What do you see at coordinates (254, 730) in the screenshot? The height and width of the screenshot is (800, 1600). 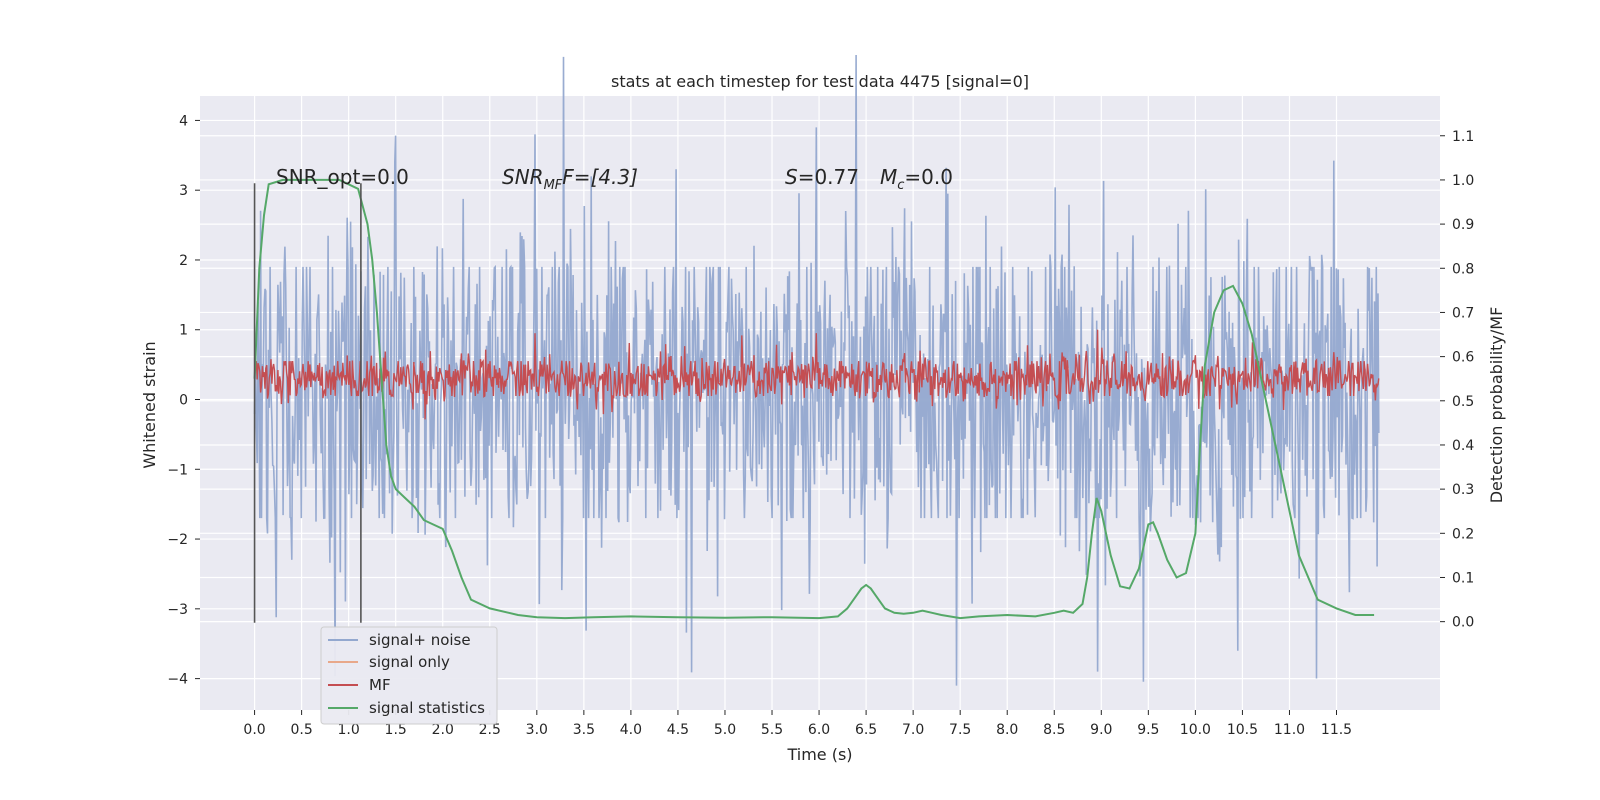 I see `x-tick-label: 0.0` at bounding box center [254, 730].